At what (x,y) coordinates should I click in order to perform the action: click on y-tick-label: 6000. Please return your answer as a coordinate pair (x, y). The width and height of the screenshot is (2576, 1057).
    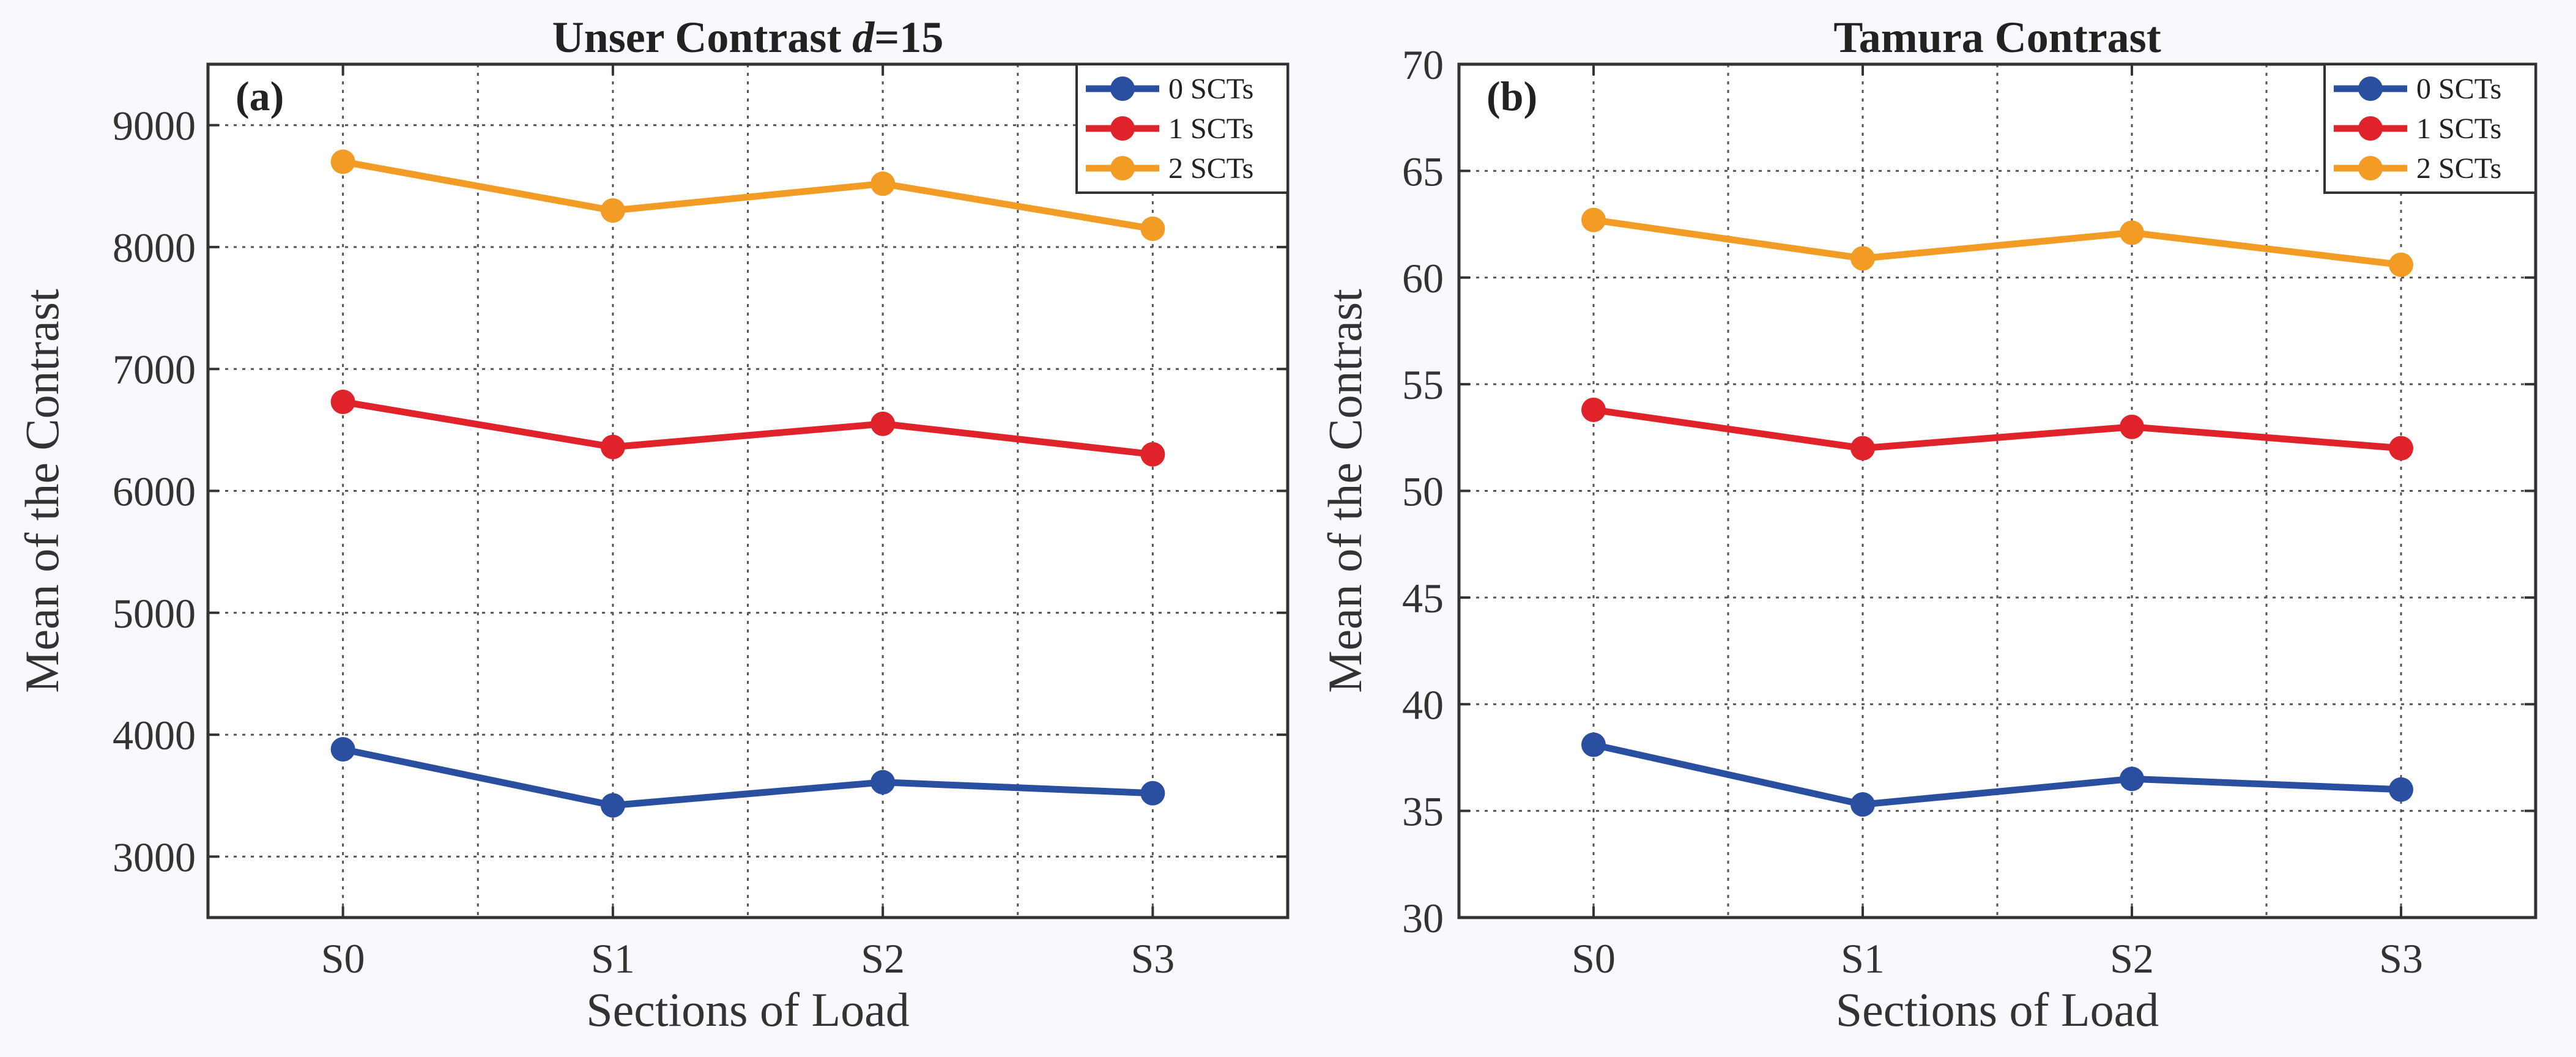
    Looking at the image, I should click on (154, 492).